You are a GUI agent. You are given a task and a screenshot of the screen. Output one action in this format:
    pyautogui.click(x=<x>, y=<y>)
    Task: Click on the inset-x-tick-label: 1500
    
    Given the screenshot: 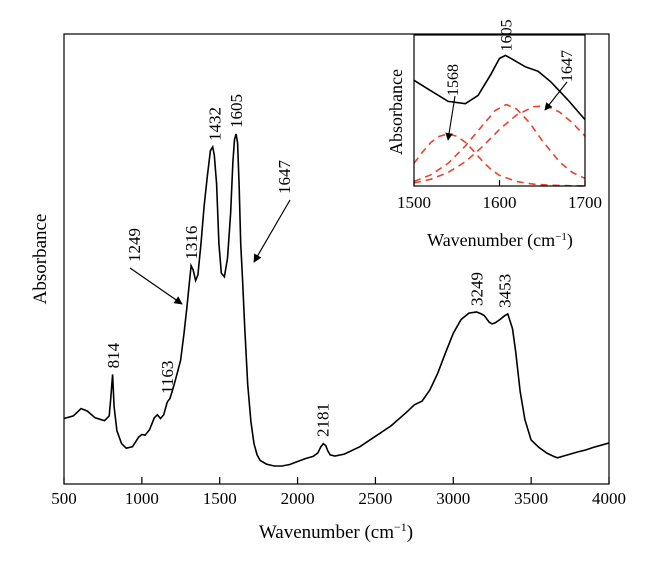 What is the action you would take?
    pyautogui.click(x=414, y=202)
    